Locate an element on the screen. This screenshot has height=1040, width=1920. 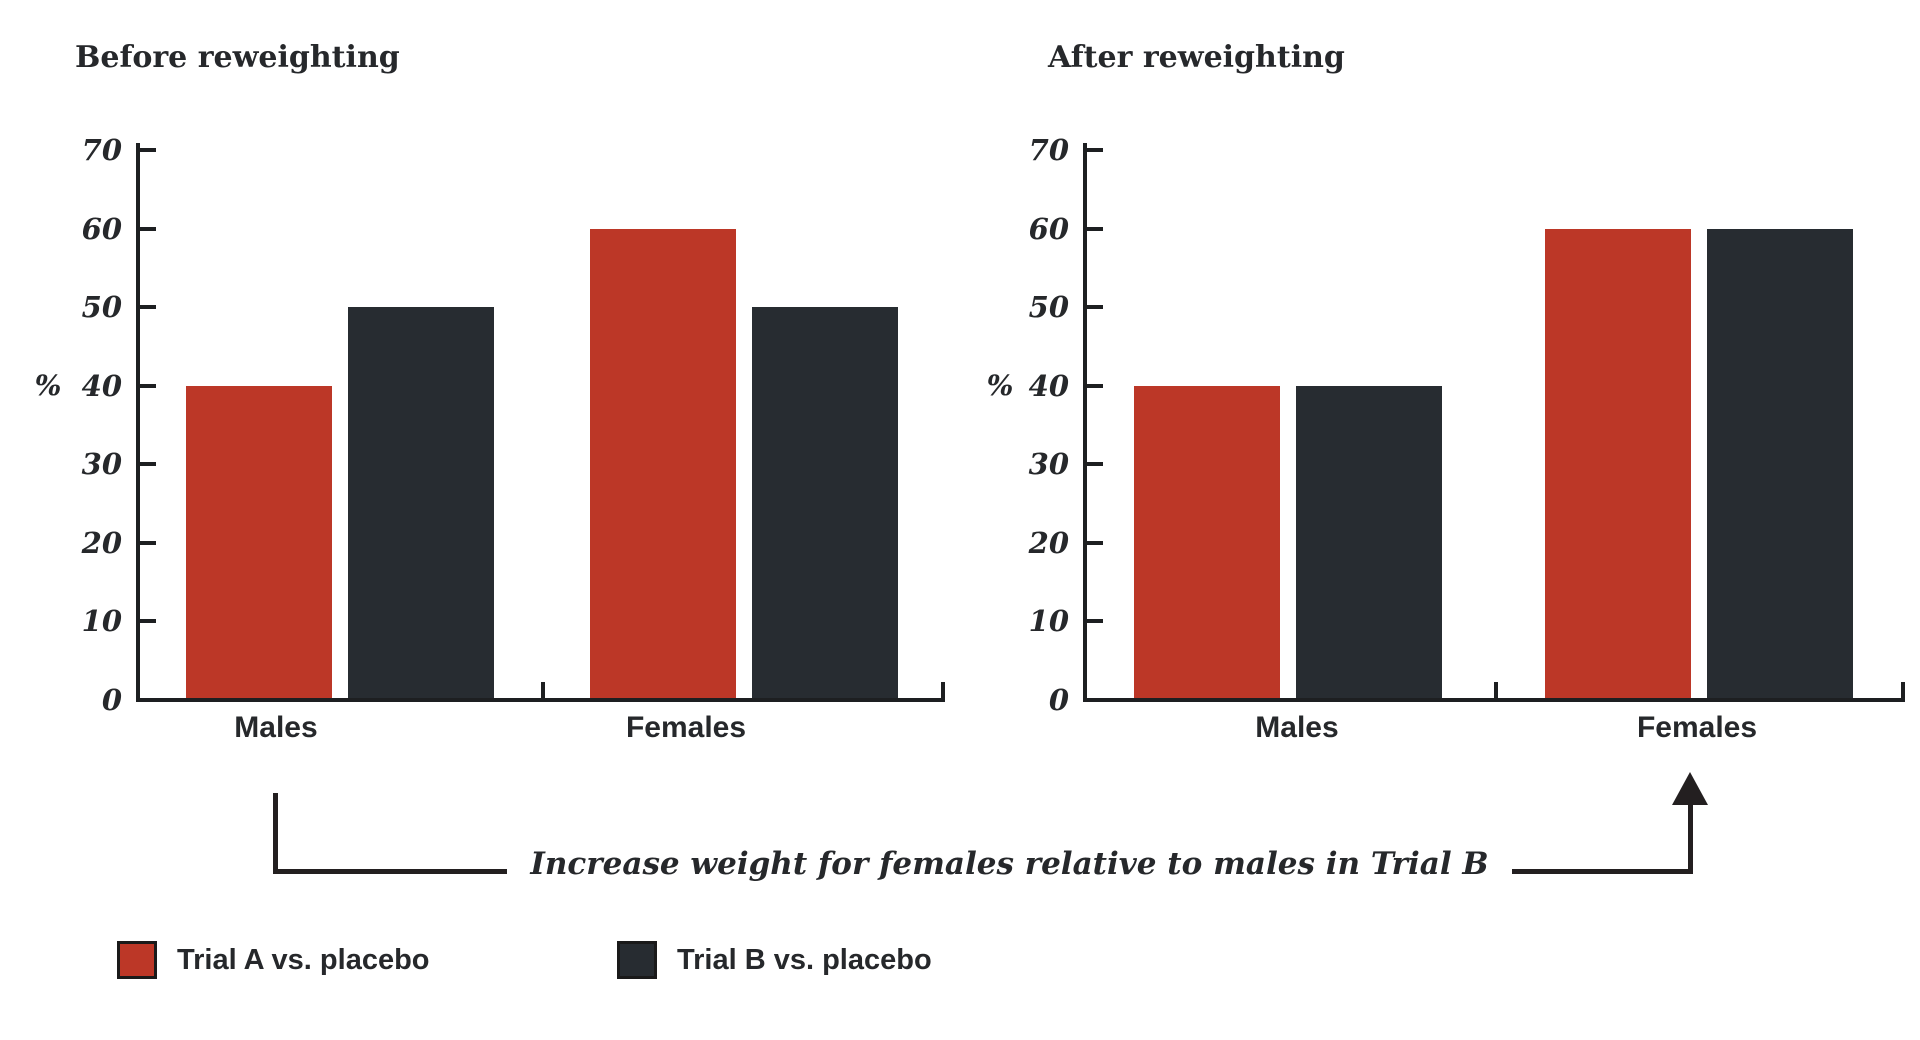
chart-before-title: Before reweighting is located at coordinates (237, 57).